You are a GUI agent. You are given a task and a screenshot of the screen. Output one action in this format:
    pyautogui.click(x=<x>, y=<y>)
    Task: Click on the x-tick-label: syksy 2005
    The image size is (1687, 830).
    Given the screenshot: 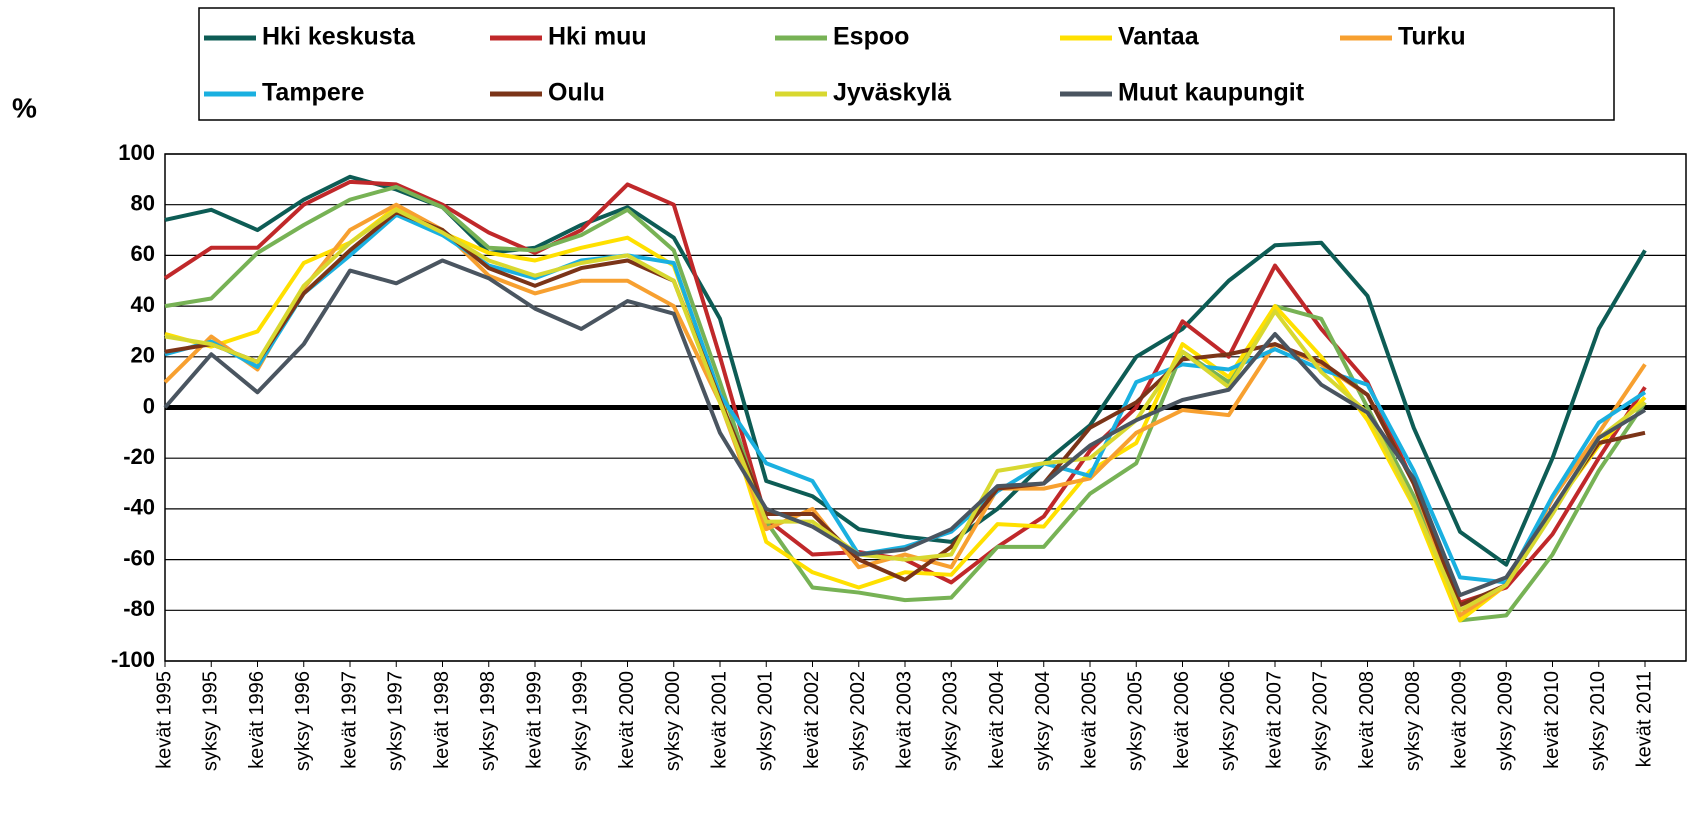 What is the action you would take?
    pyautogui.click(x=1136, y=721)
    